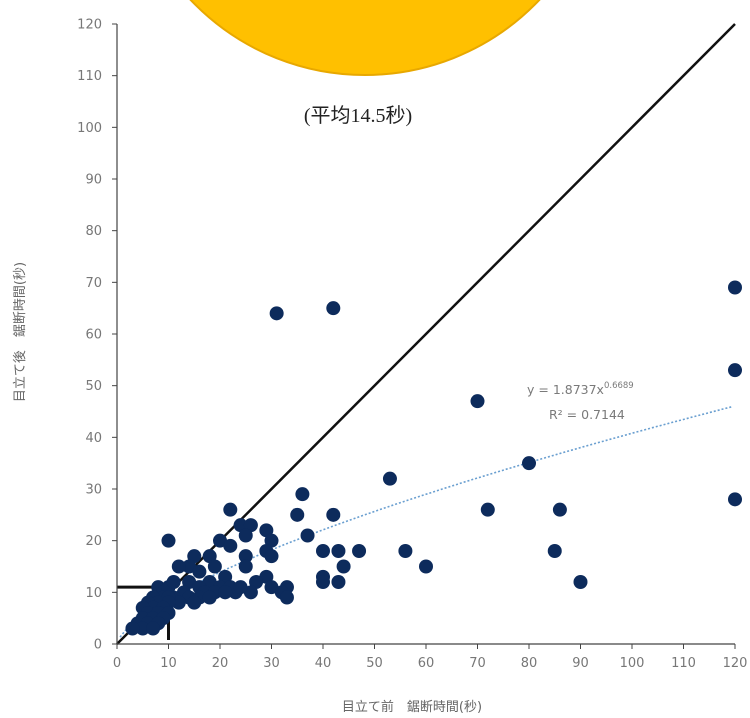 The height and width of the screenshot is (718, 750). Describe the element at coordinates (93, 283) in the screenshot. I see `y-tick-label: 70` at that location.